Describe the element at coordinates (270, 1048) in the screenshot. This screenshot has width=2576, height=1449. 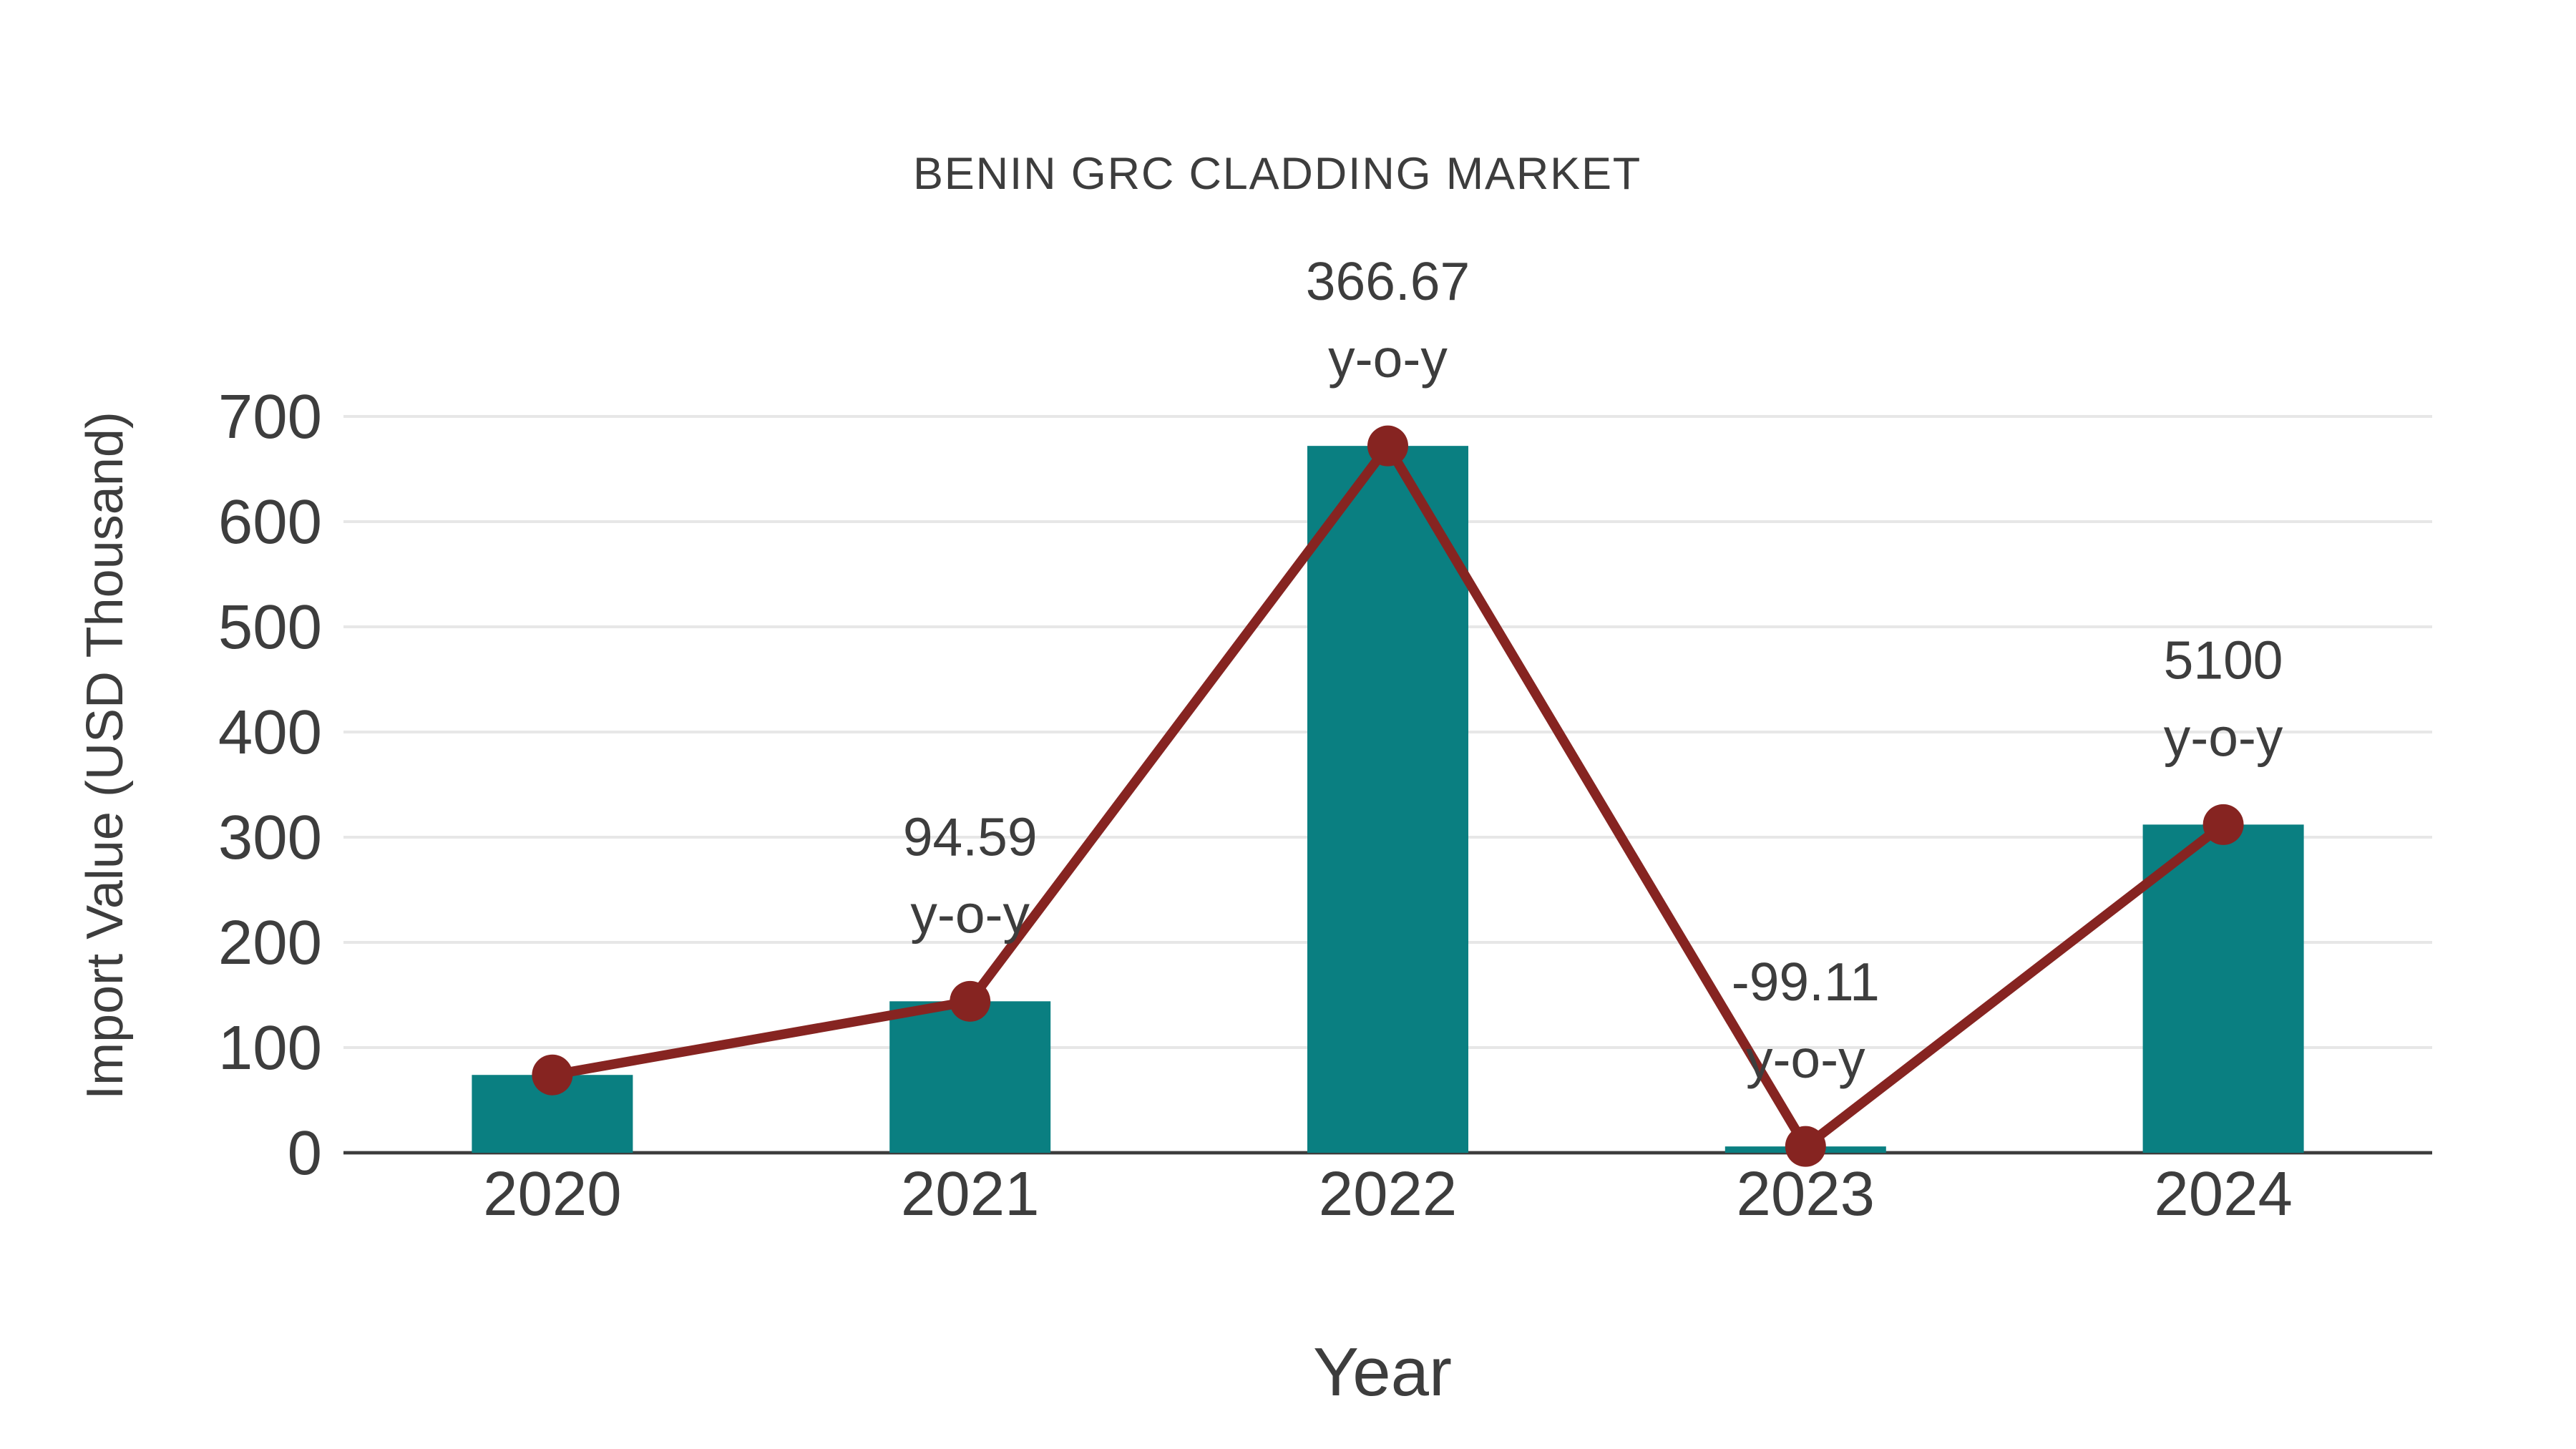
I see `y-tick-label-100: 100` at that location.